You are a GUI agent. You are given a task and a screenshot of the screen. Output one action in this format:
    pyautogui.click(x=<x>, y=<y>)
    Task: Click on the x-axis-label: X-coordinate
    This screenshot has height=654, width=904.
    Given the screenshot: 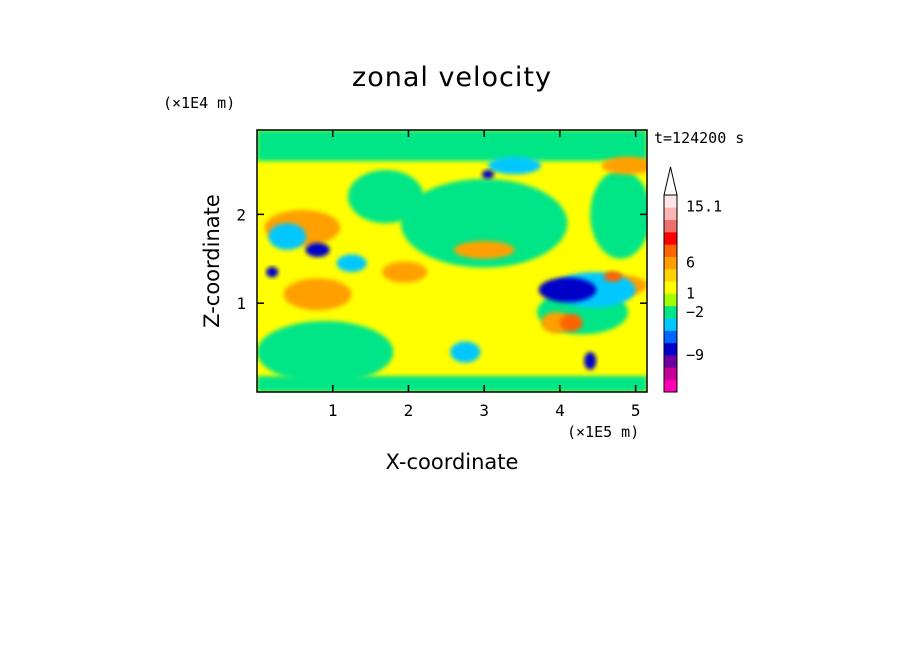 What is the action you would take?
    pyautogui.click(x=452, y=462)
    